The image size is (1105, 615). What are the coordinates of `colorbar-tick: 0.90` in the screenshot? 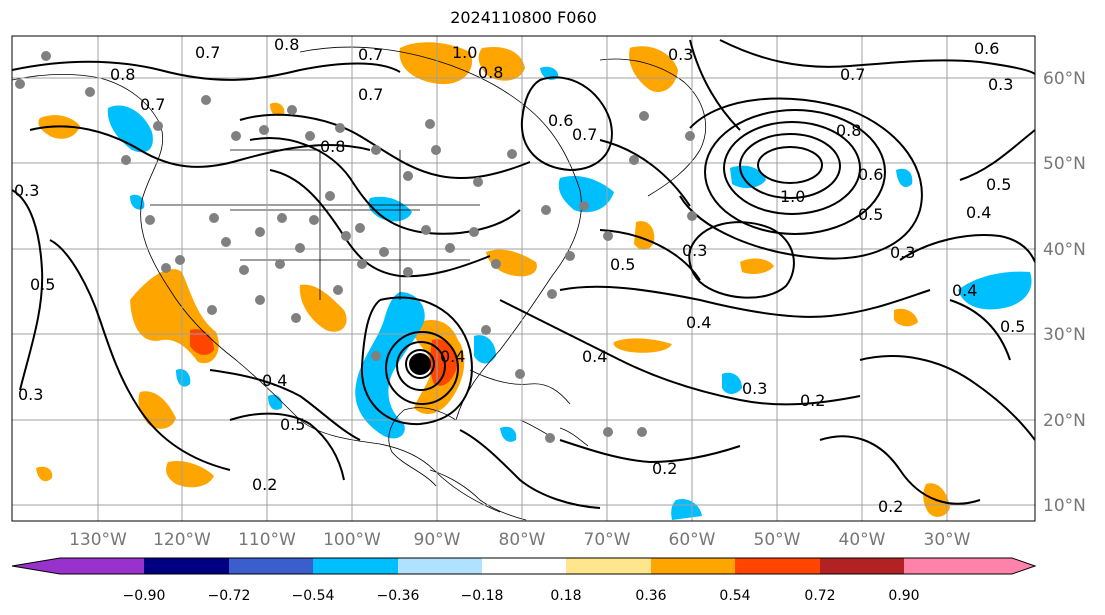 It's located at (903, 596).